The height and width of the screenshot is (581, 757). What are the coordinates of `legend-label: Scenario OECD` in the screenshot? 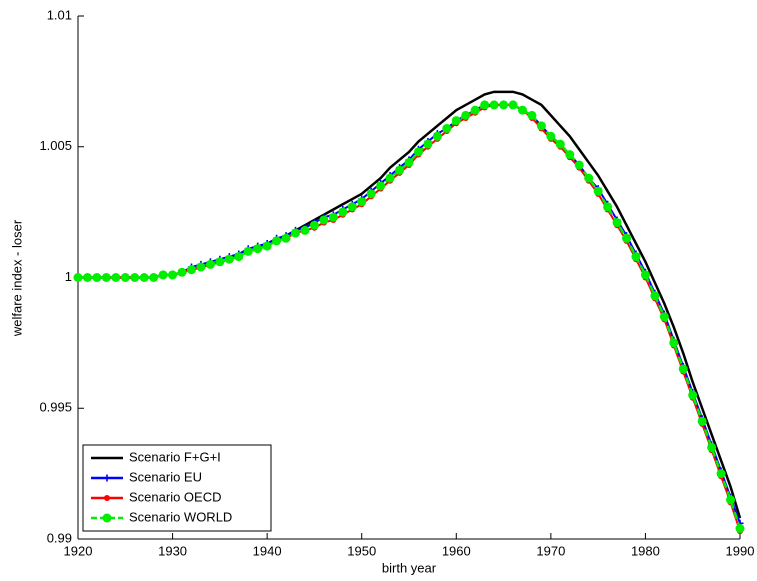 It's located at (175, 496).